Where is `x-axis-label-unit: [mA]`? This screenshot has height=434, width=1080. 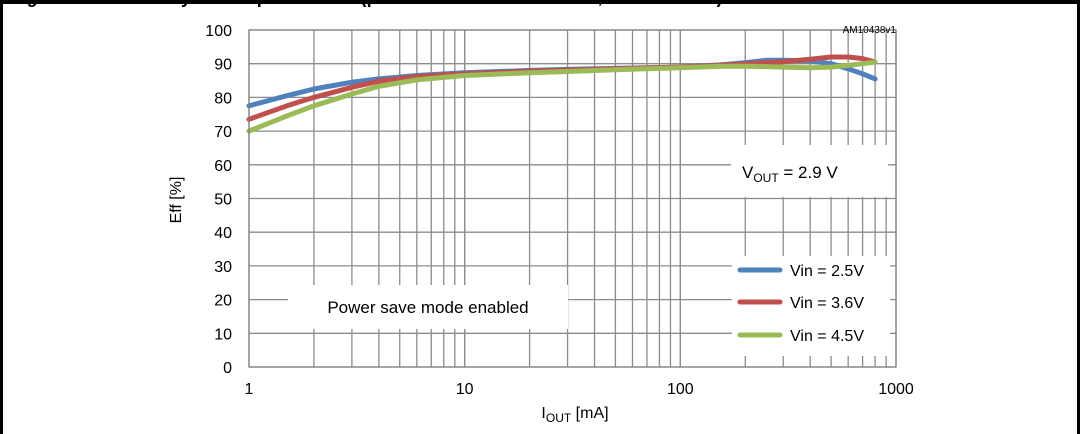
x-axis-label-unit: [mA] is located at coordinates (589, 413).